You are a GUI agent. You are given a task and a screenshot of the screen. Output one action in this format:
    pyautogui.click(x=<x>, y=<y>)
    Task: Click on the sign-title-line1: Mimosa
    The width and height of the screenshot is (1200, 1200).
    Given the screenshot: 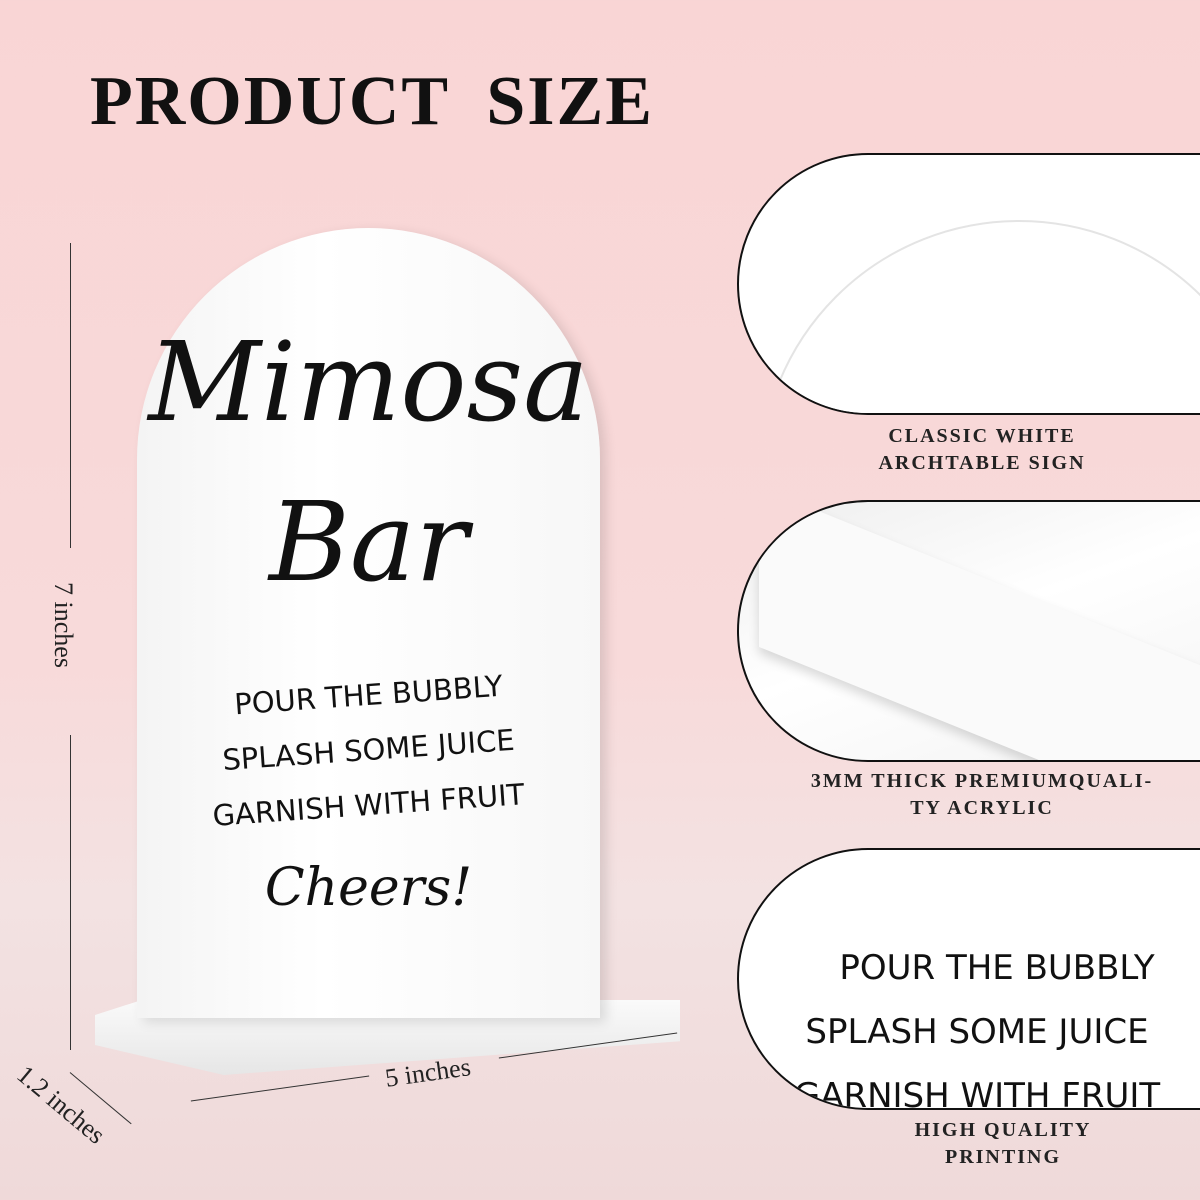 What is the action you would take?
    pyautogui.click(x=368, y=382)
    